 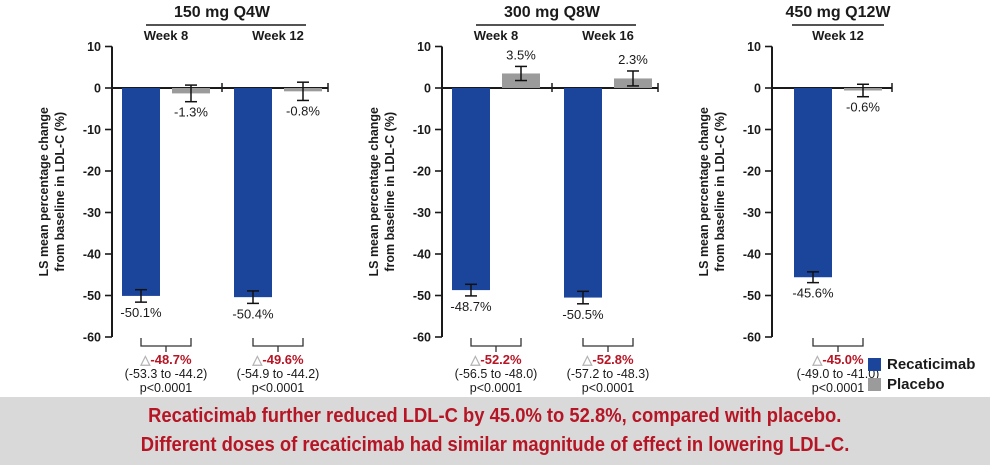 What do you see at coordinates (839, 12) in the screenshot?
I see `panel-title: 450 mg Q12W` at bounding box center [839, 12].